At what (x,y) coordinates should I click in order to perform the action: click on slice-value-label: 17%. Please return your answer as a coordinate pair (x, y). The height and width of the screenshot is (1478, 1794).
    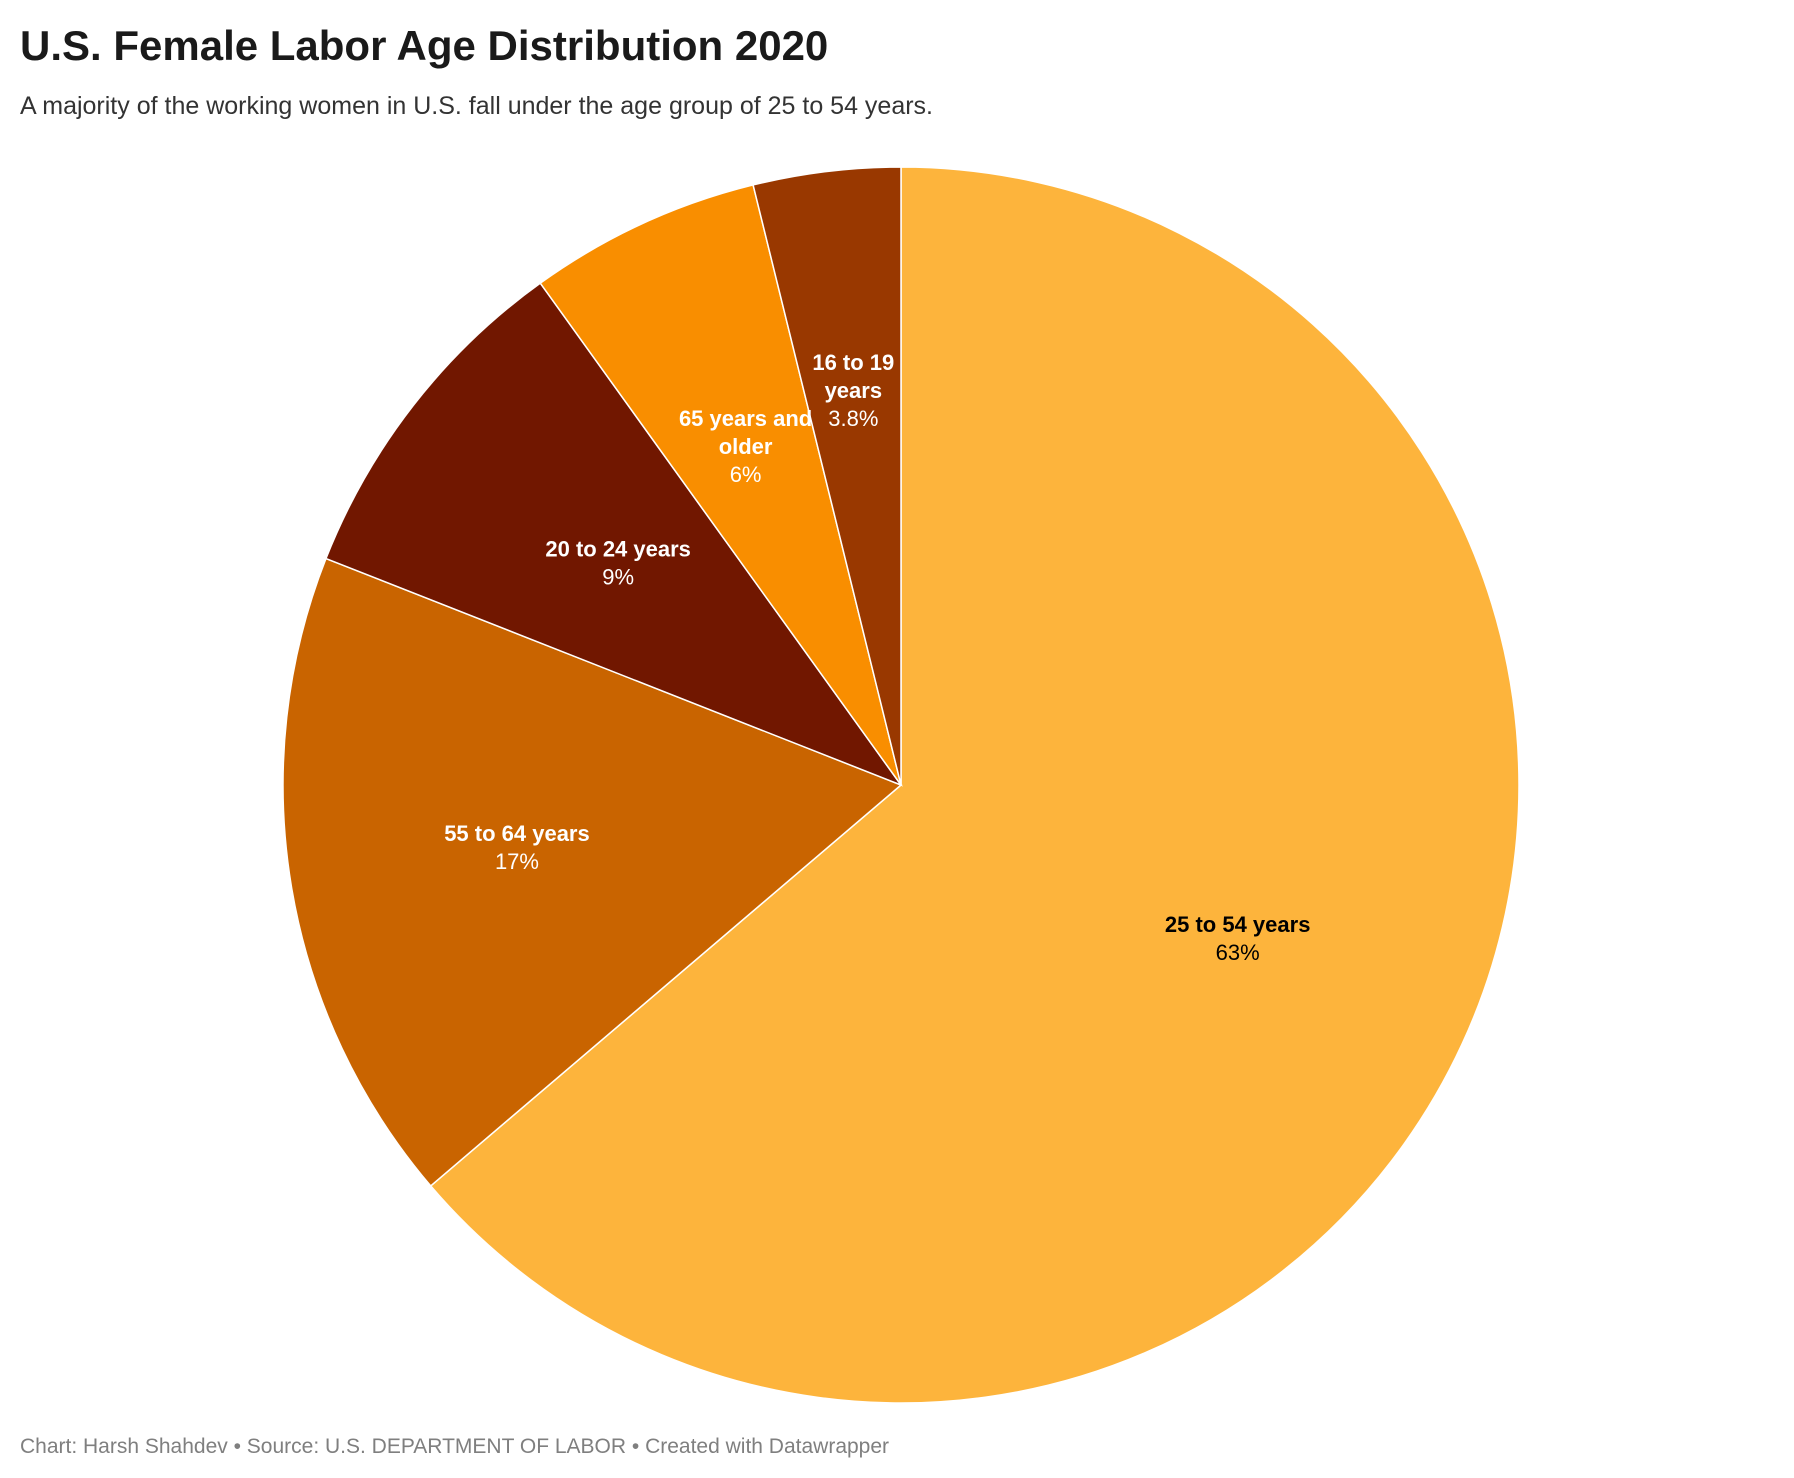
    Looking at the image, I should click on (517, 861).